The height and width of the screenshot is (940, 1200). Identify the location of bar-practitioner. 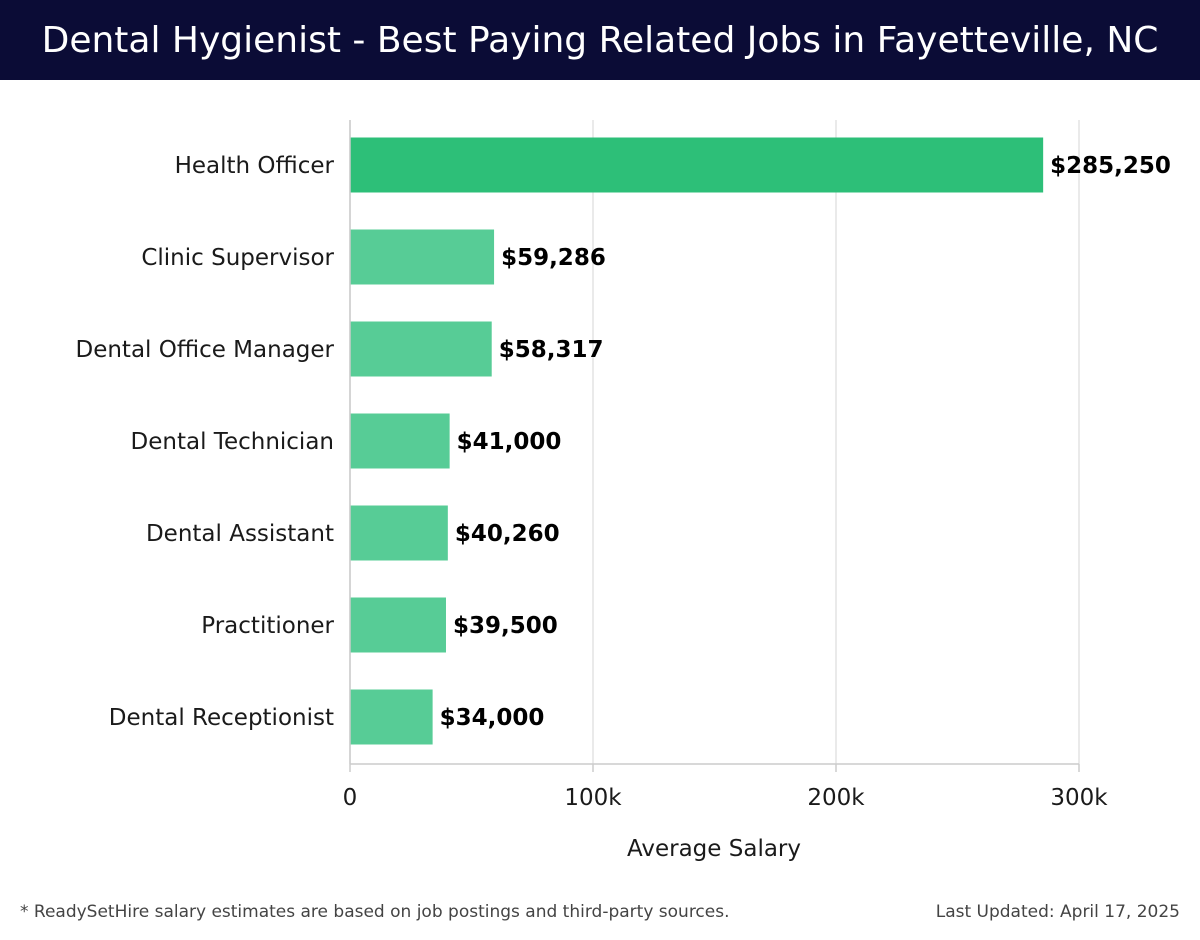
(398, 625).